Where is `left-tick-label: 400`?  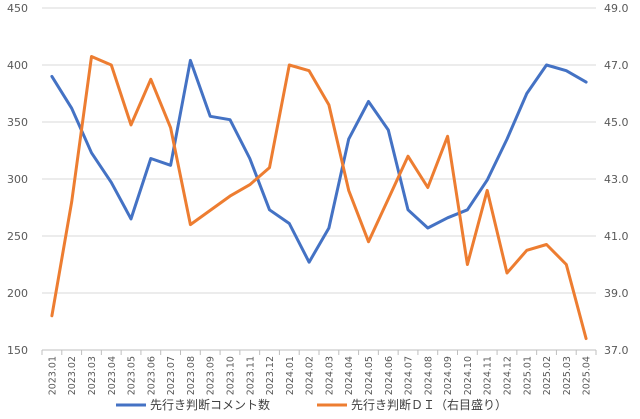
left-tick-label: 400 is located at coordinates (17, 65).